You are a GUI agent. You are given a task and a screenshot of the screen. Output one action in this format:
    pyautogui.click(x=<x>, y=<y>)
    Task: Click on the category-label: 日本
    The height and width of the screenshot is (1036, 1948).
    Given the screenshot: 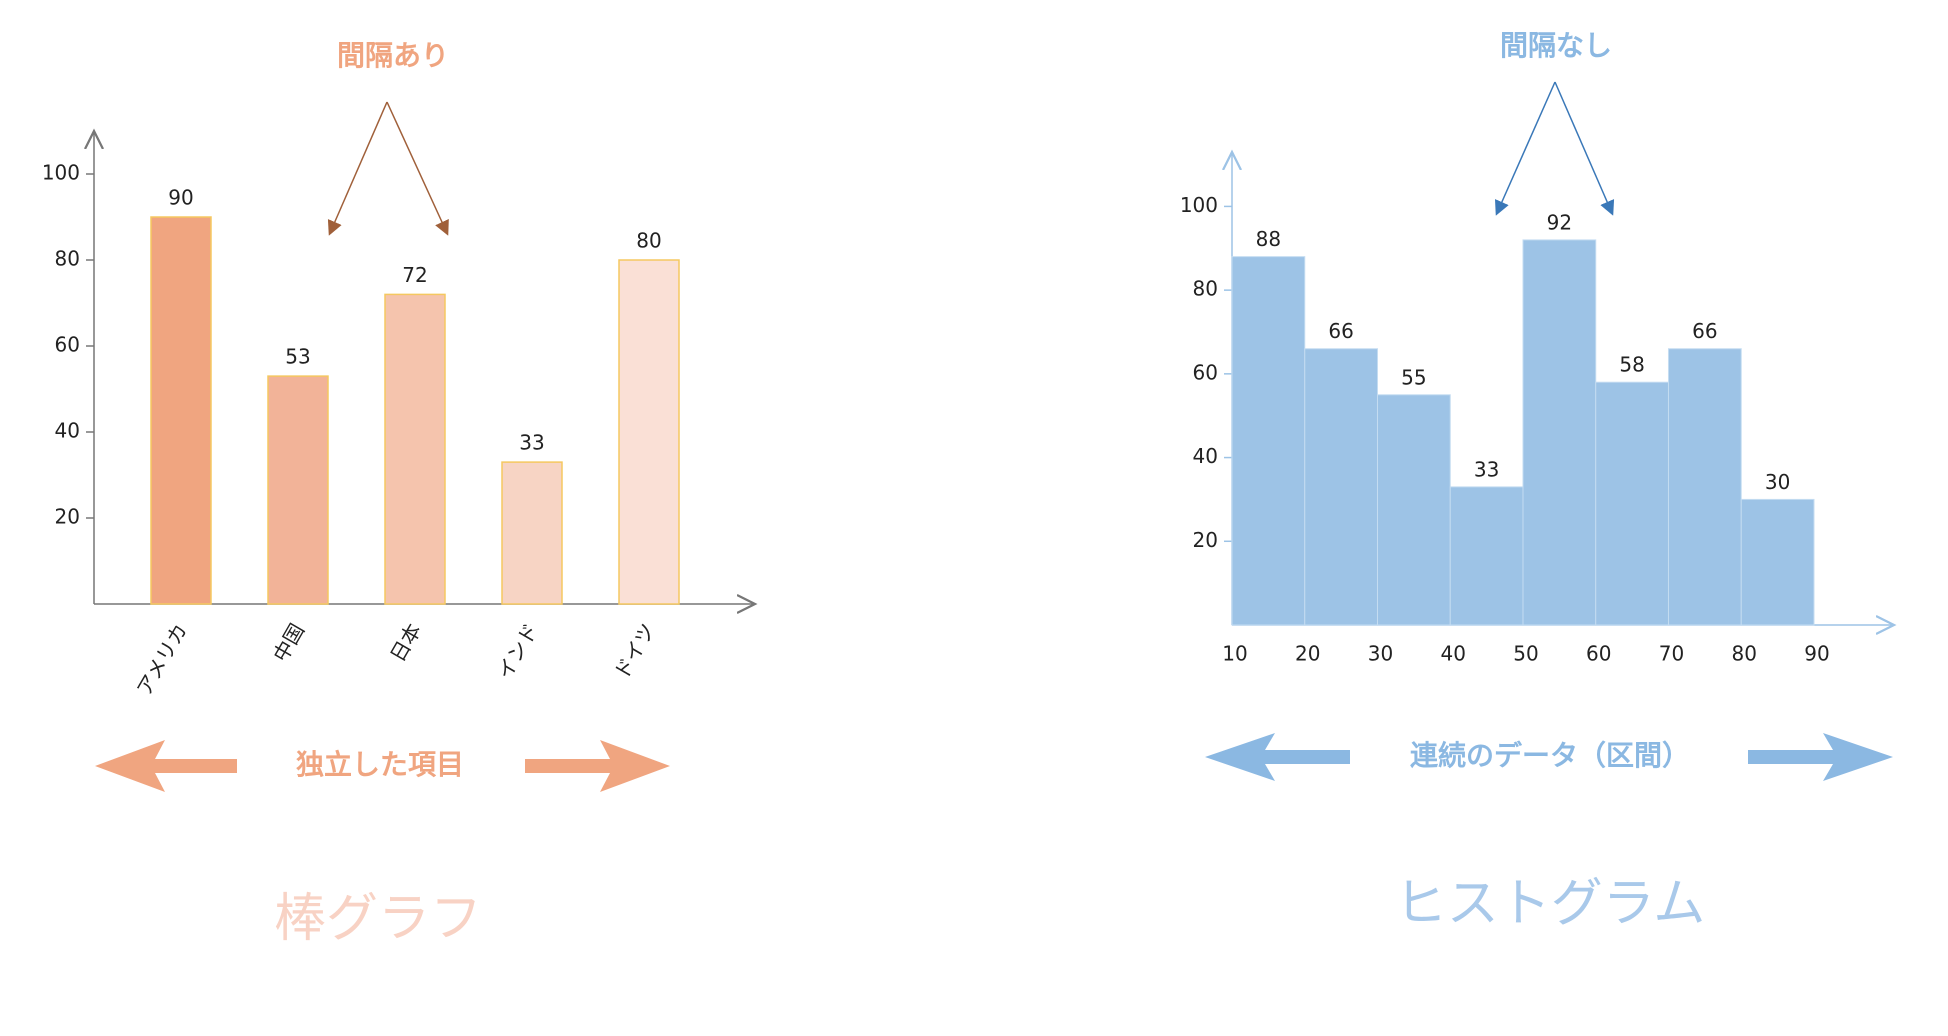 What is the action you would take?
    pyautogui.click(x=405, y=642)
    